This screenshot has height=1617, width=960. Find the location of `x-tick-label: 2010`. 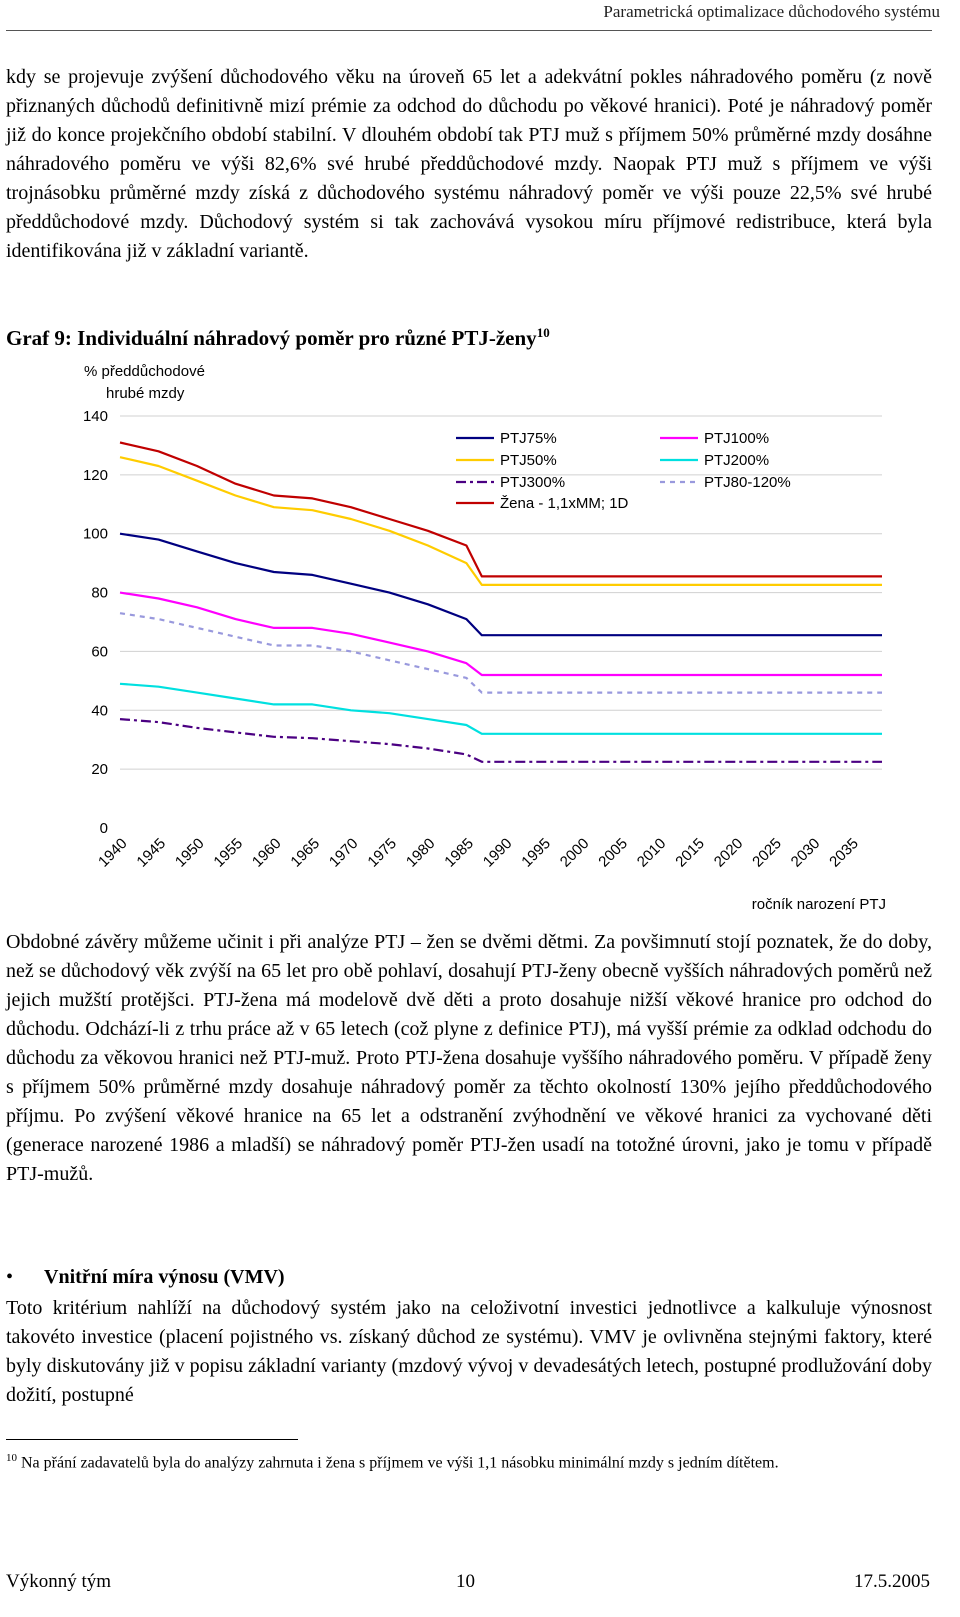

x-tick-label: 2010 is located at coordinates (652, 853).